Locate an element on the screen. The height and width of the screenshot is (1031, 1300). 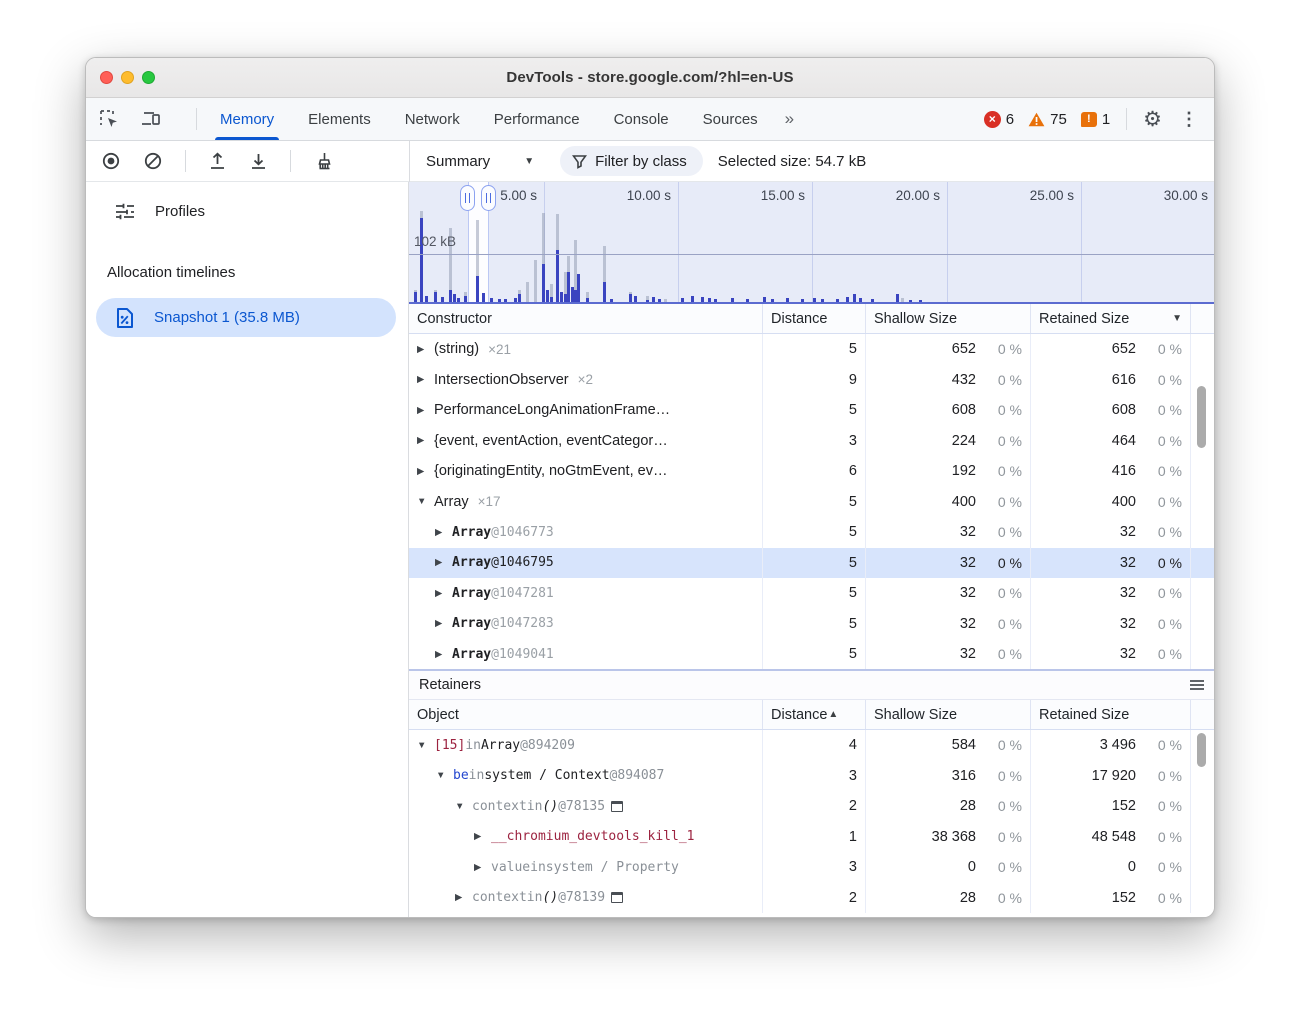
clear-profiles-icon is located at coordinates (153, 161).